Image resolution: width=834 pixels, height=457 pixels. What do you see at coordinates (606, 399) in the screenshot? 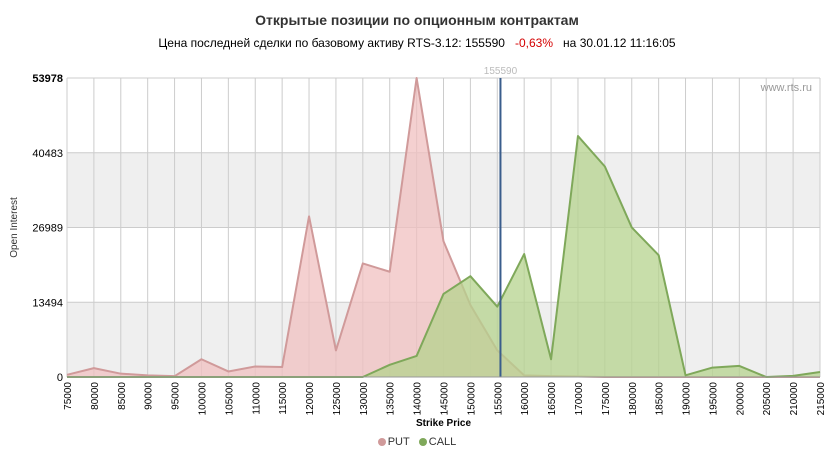
I see `x-tick-label: 175000` at bounding box center [606, 399].